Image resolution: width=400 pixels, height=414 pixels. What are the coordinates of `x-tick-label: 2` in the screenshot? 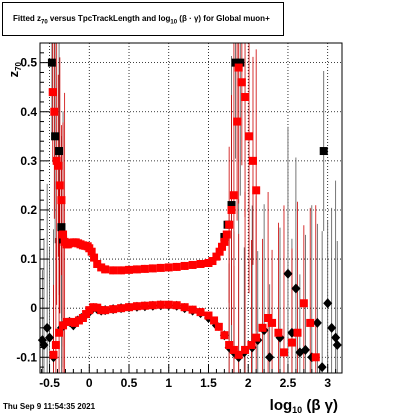 It's located at (248, 383).